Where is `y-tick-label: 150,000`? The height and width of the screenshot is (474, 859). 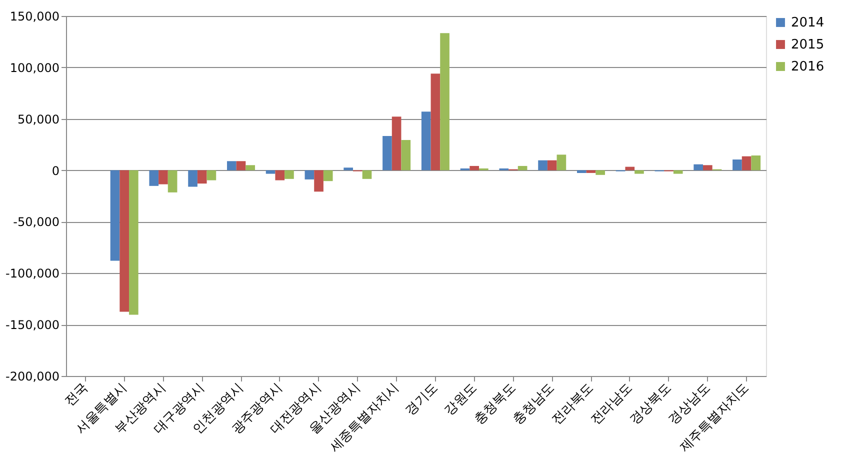 y-tick-label: 150,000 is located at coordinates (35, 17).